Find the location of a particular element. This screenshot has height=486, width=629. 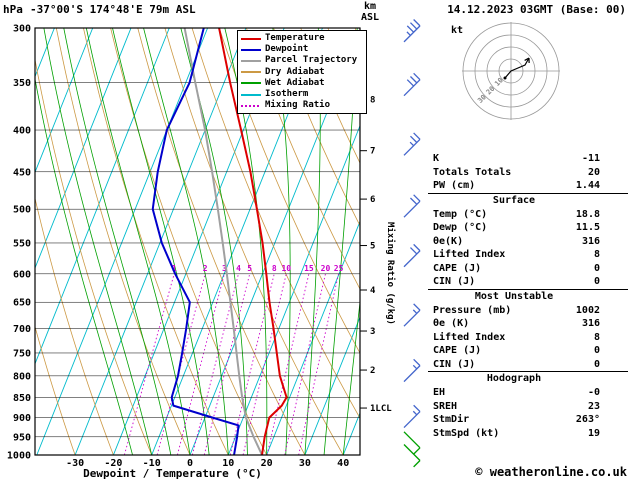

svg-text: 900 is located at coordinates (22, 418).